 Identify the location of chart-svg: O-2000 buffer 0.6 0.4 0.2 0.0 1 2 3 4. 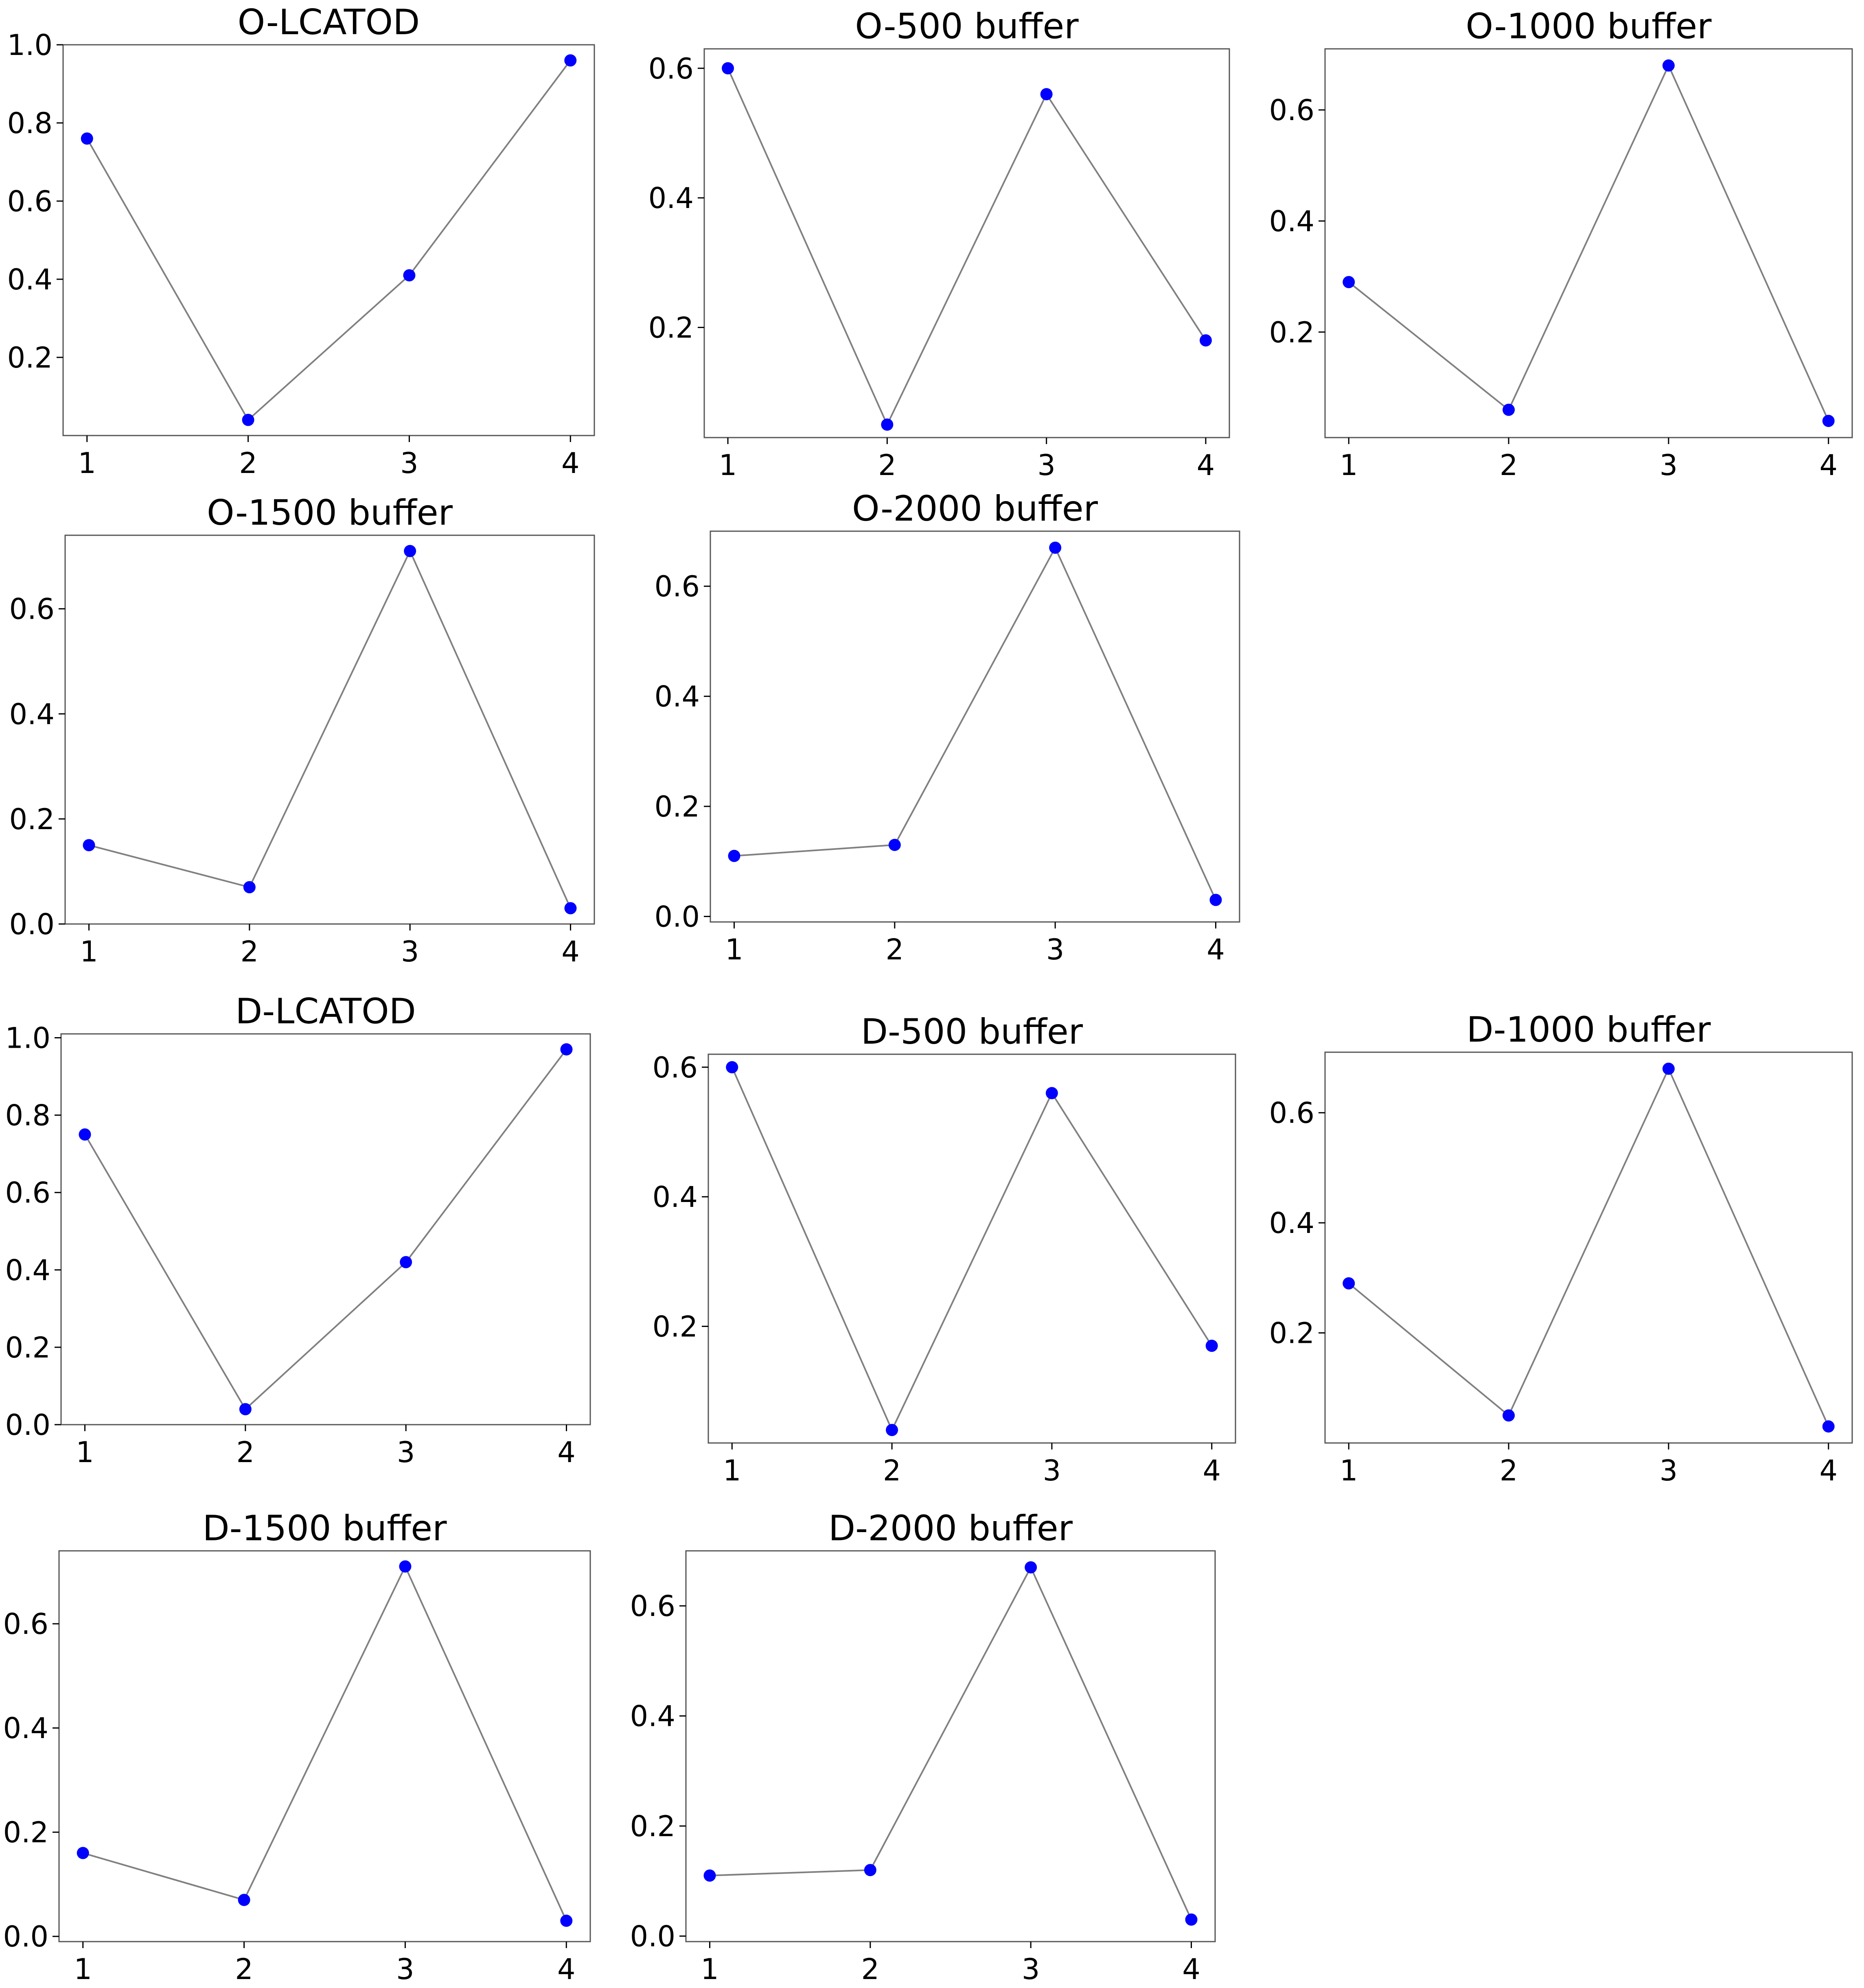
(947, 727).